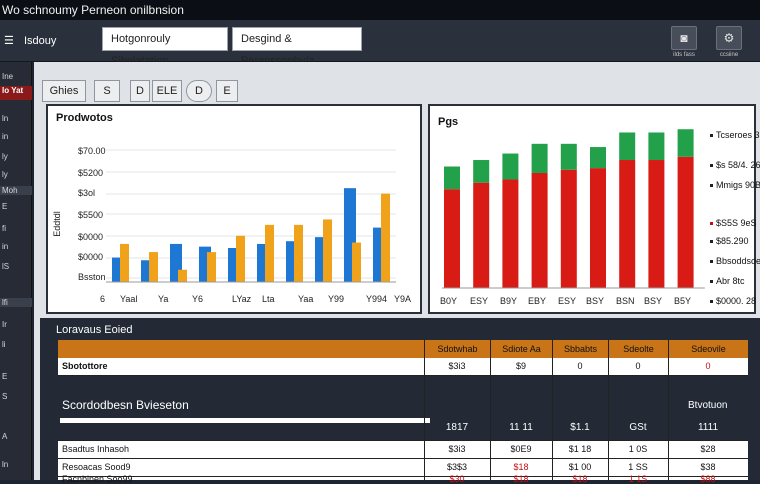 The image size is (760, 484). What do you see at coordinates (4, 324) in the screenshot?
I see `sidebar-item: Ir` at bounding box center [4, 324].